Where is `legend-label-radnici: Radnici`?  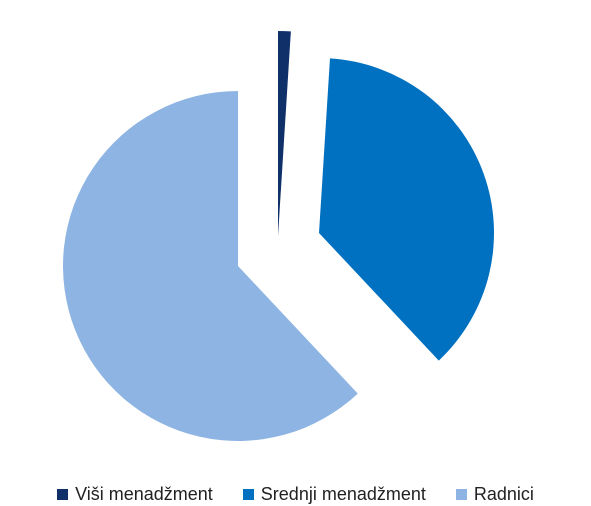 legend-label-radnici: Radnici is located at coordinates (503, 493).